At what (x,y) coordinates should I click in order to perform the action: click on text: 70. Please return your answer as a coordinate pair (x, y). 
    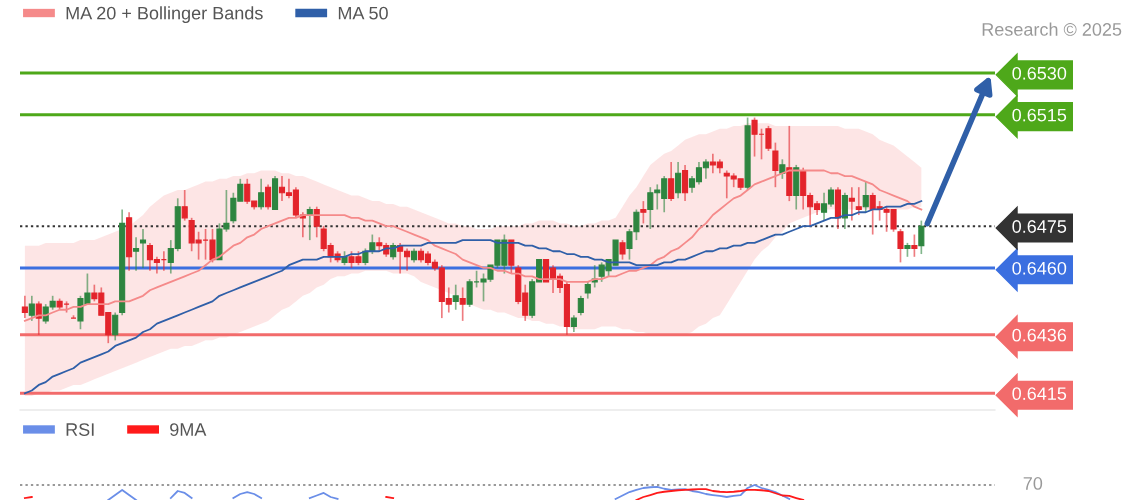
    Looking at the image, I should click on (1033, 483).